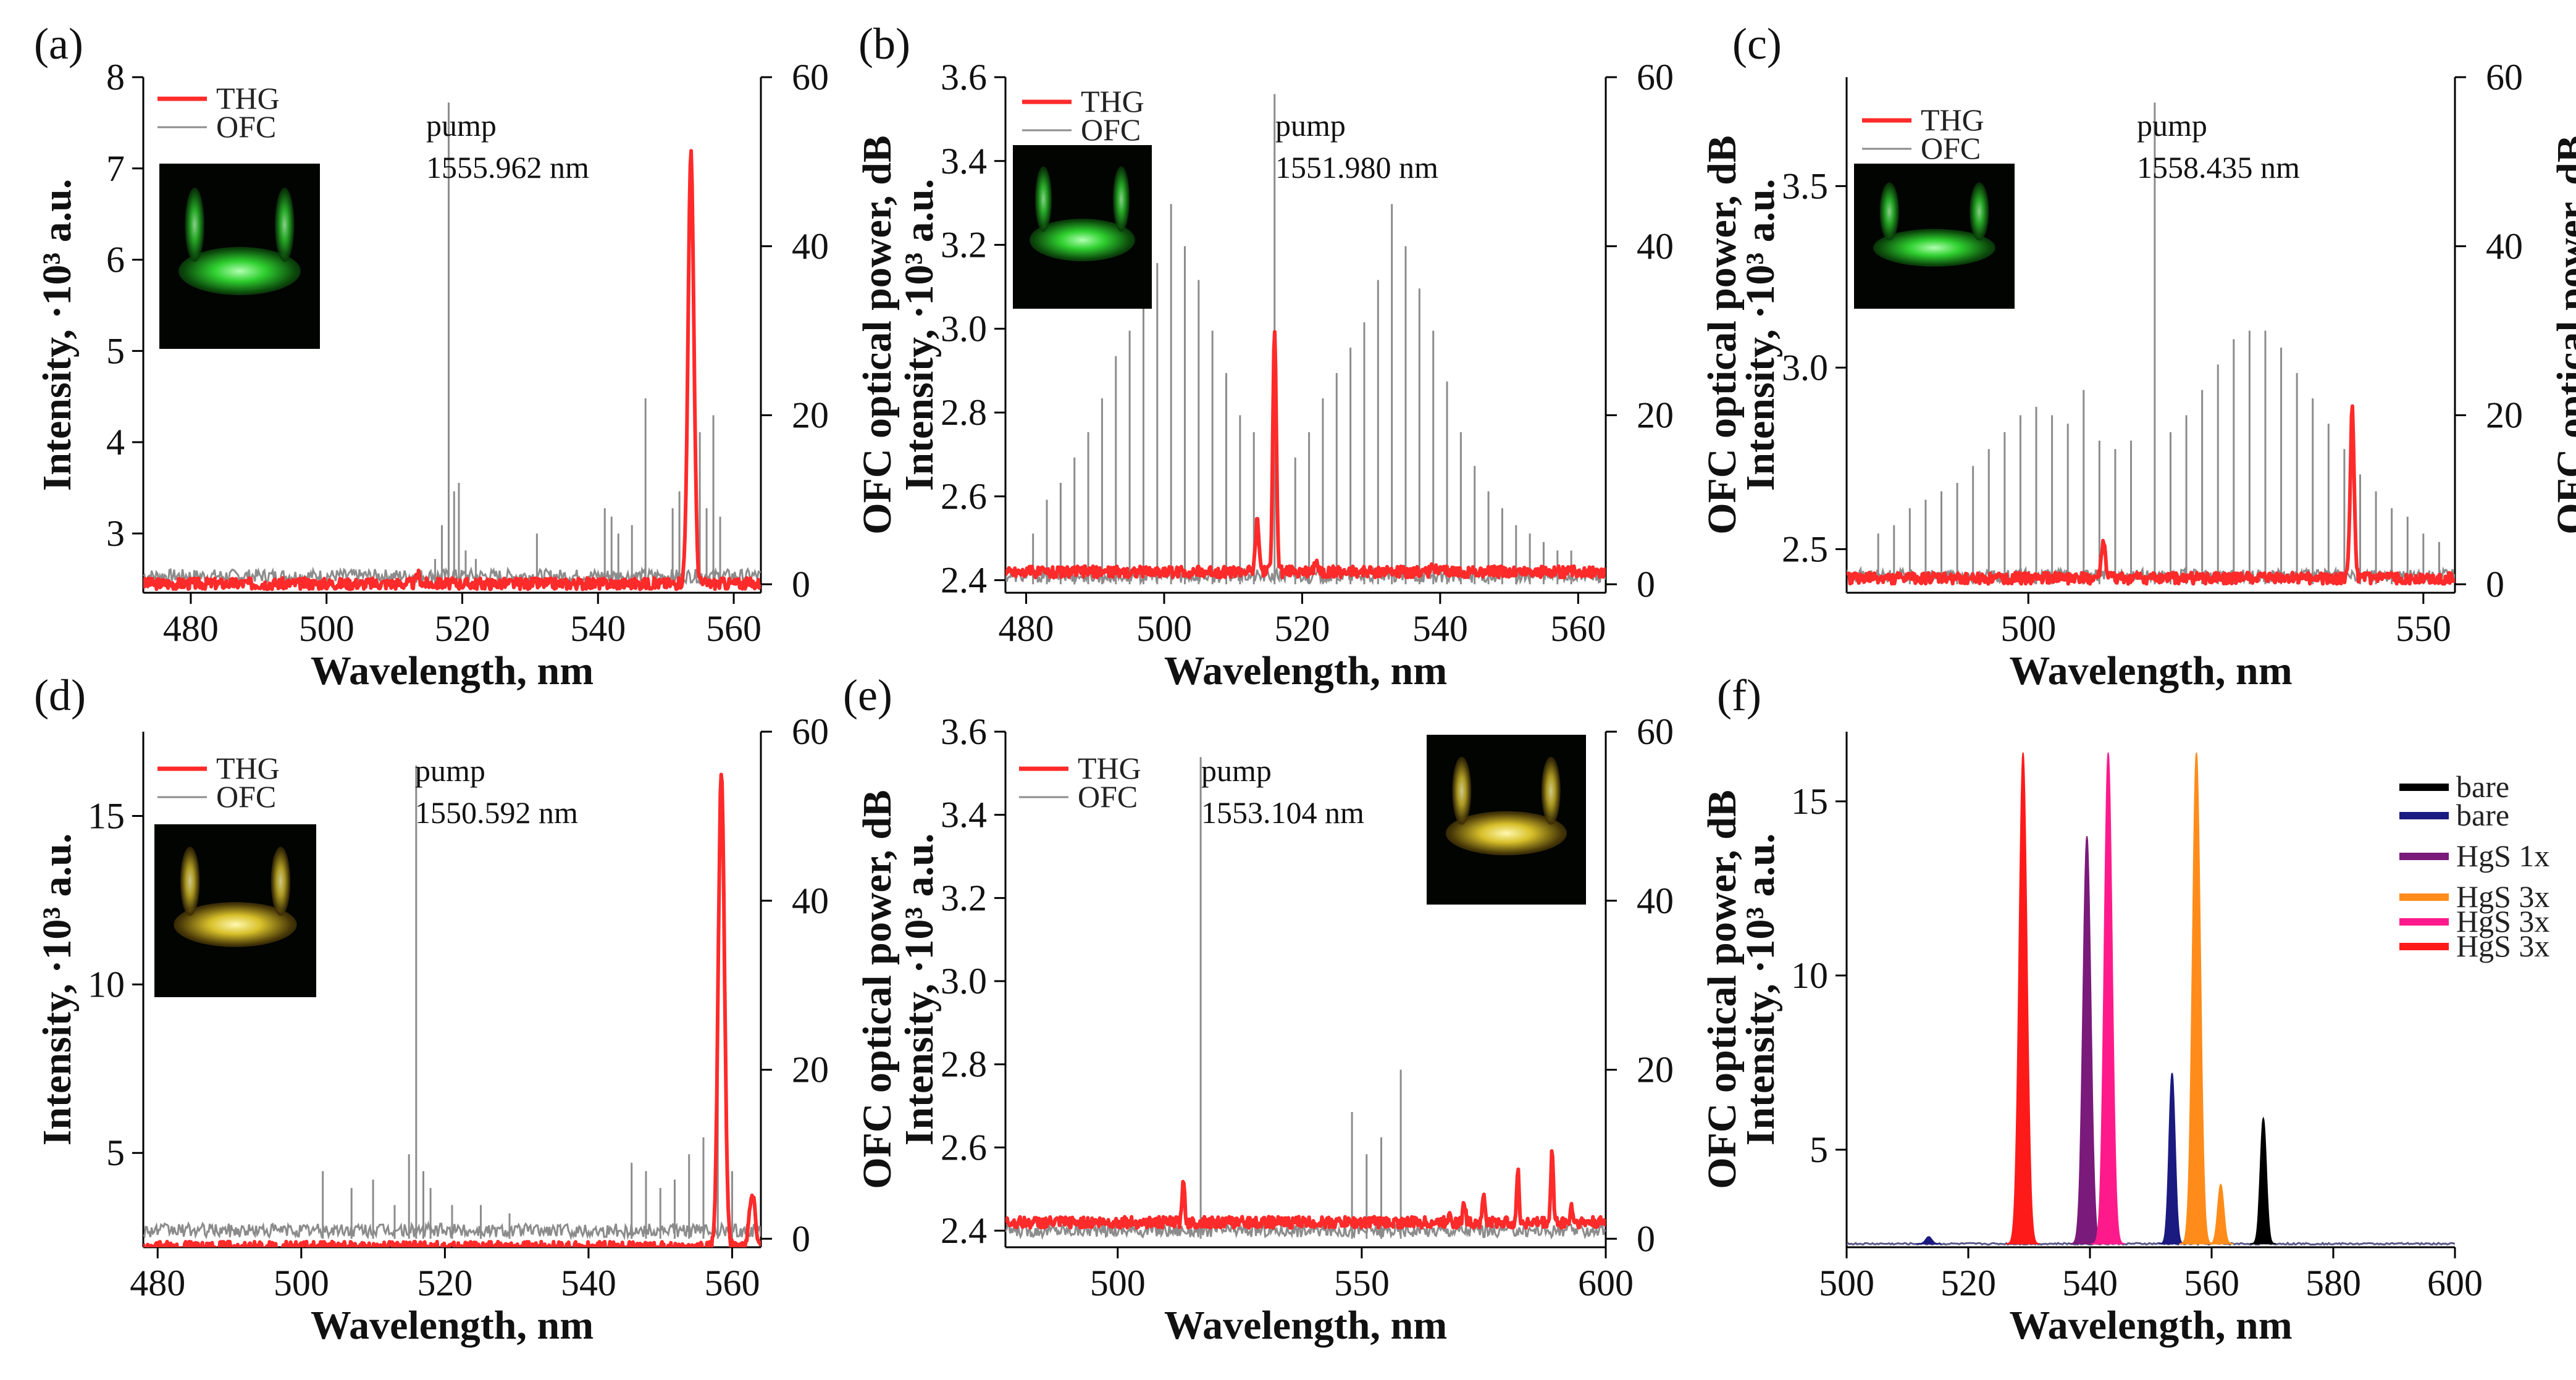 The image size is (2576, 1380). Describe the element at coordinates (107, 815) in the screenshot. I see `y-tick-label: 15` at that location.